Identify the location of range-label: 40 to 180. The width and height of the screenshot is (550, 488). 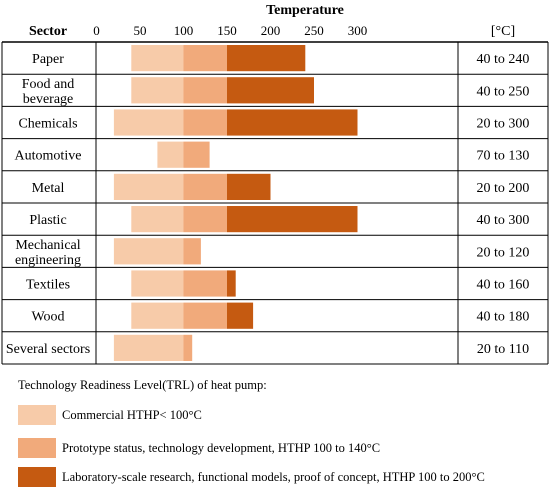
(503, 317).